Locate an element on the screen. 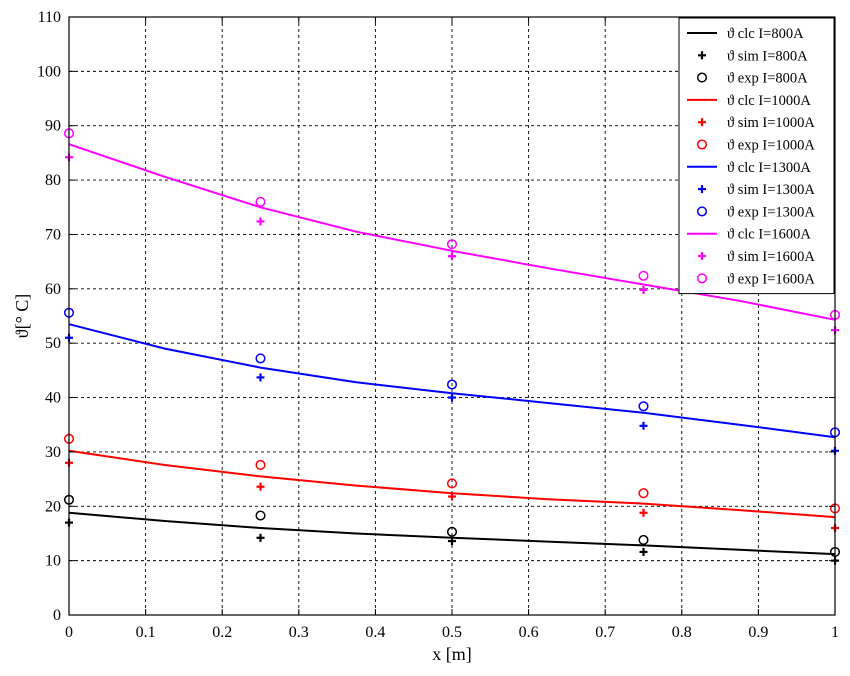 The image size is (850, 676). legend-label: ϑ sim I=1000A is located at coordinates (771, 123).